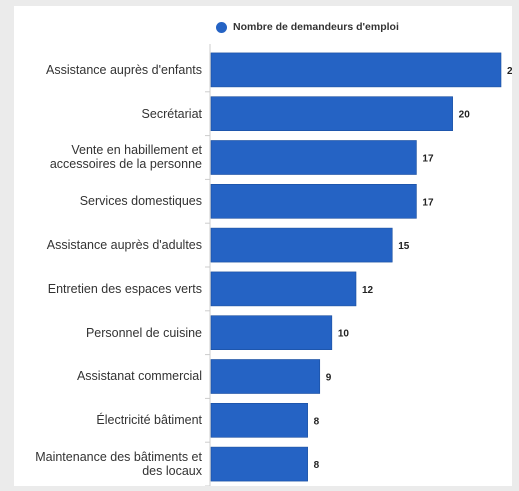 The width and height of the screenshot is (519, 491). I want to click on data-label: 15, so click(404, 246).